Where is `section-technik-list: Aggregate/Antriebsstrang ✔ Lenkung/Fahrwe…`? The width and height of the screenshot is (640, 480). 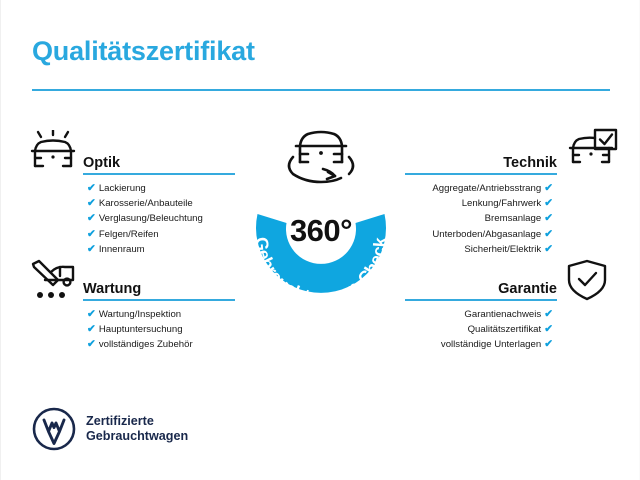
section-technik-list: Aggregate/Antriebsstrang ✔ Lenkung/Fahrwe… is located at coordinates (492, 219).